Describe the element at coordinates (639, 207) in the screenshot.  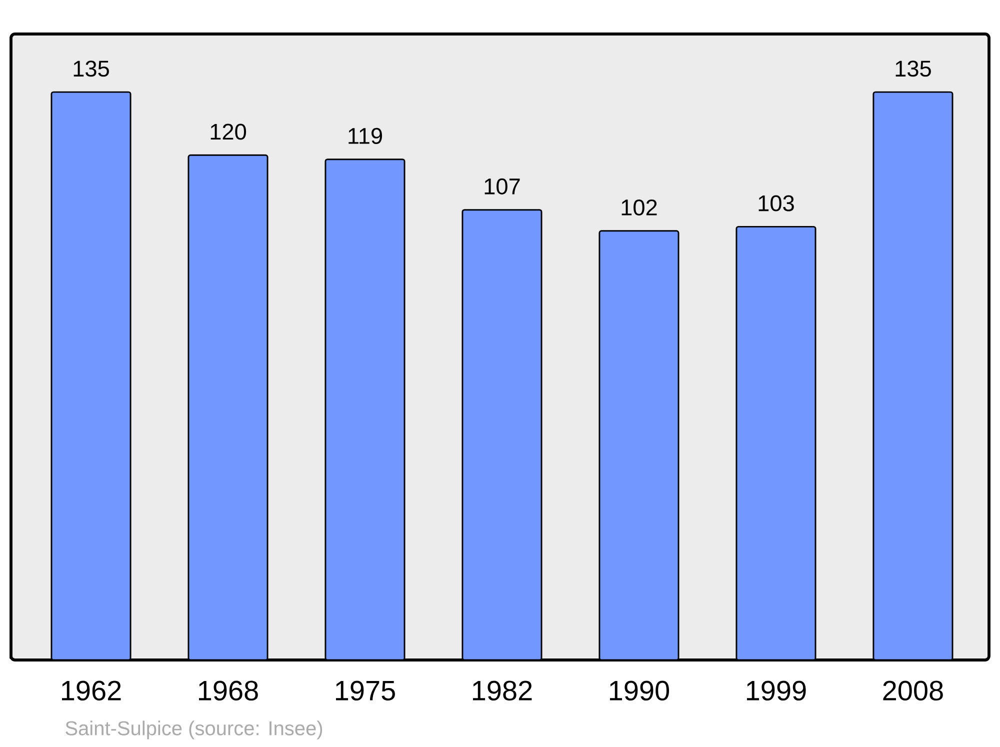
I see `data-label: 102` at that location.